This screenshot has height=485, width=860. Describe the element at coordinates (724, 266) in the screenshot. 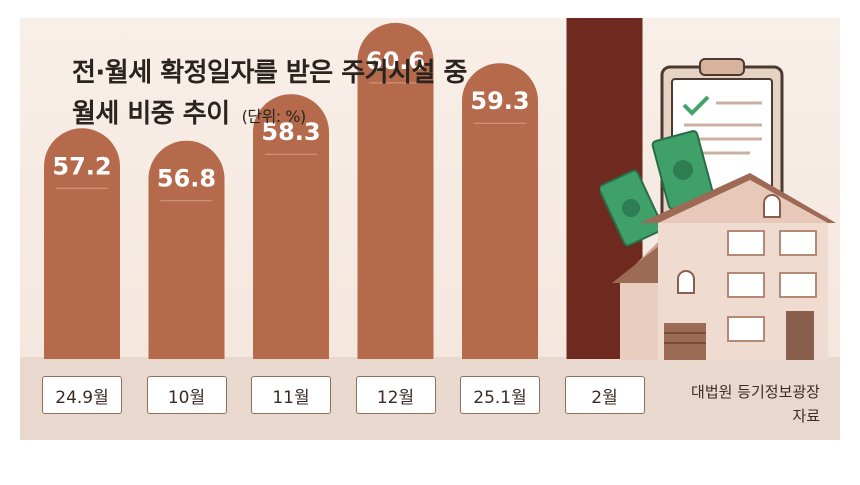

I see `house-icon` at that location.